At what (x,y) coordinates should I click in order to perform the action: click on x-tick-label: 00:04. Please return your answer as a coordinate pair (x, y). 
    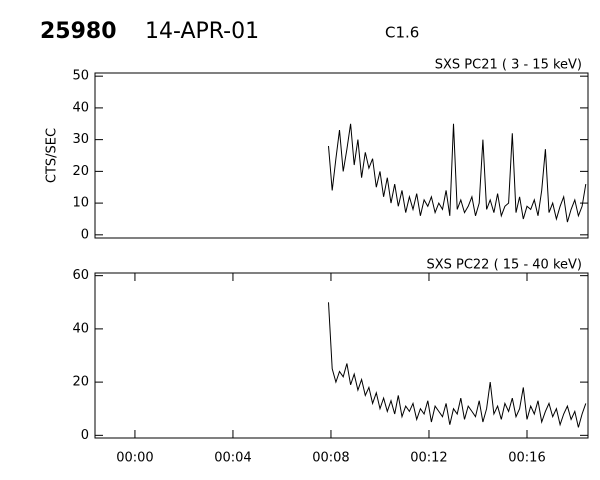
    Looking at the image, I should click on (232, 458).